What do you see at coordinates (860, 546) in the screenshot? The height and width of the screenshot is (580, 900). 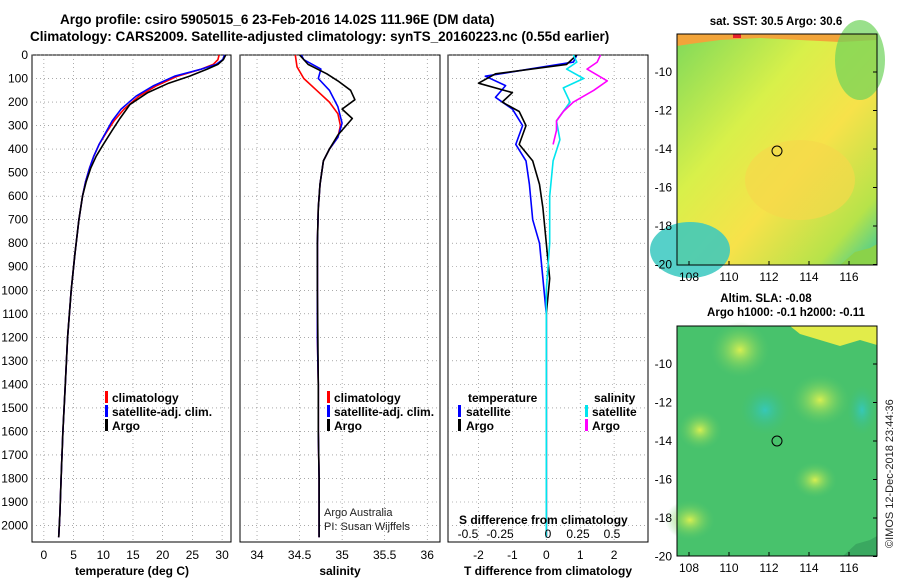 I see `sla-map-land-bottom` at bounding box center [860, 546].